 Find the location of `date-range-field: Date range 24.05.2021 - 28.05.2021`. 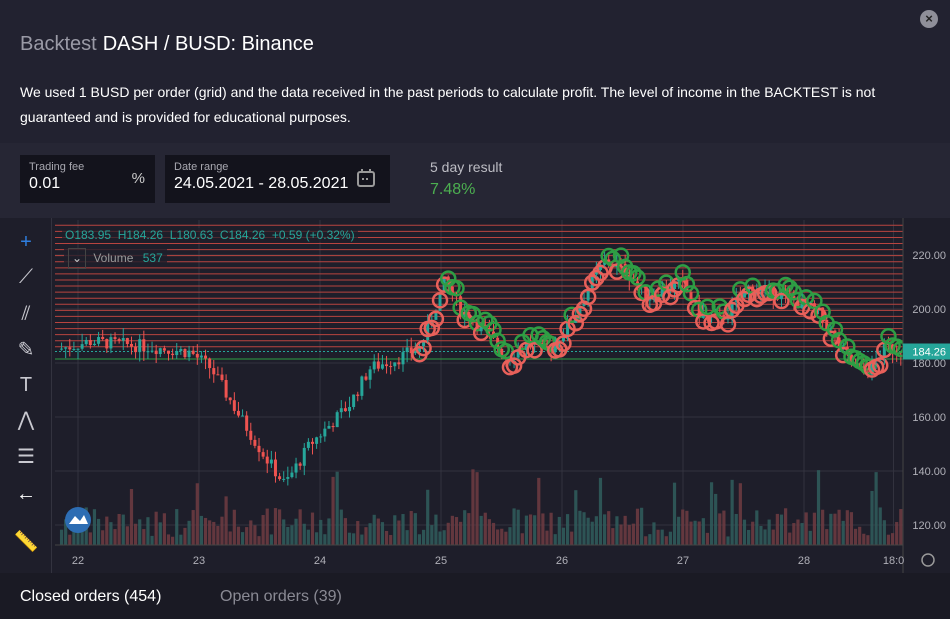

date-range-field: Date range 24.05.2021 - 28.05.2021 is located at coordinates (277, 179).